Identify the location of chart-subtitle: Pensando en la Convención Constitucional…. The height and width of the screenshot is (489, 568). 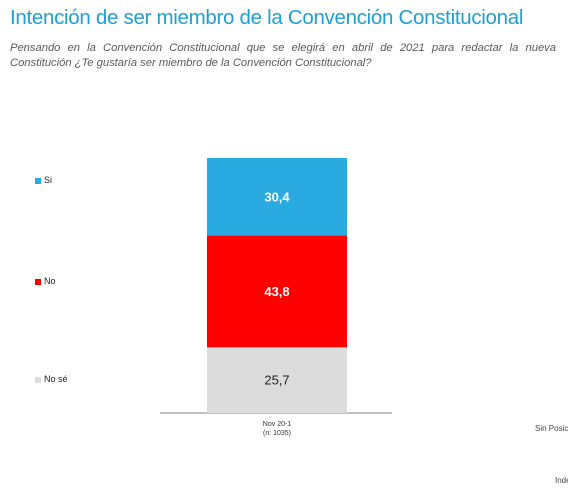
(283, 55).